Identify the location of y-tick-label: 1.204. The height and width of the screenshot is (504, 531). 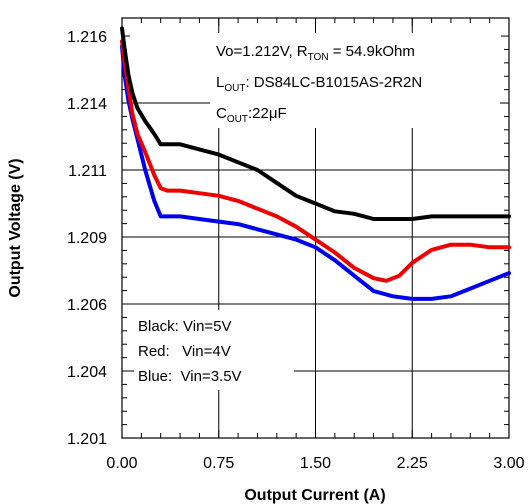
(87, 372).